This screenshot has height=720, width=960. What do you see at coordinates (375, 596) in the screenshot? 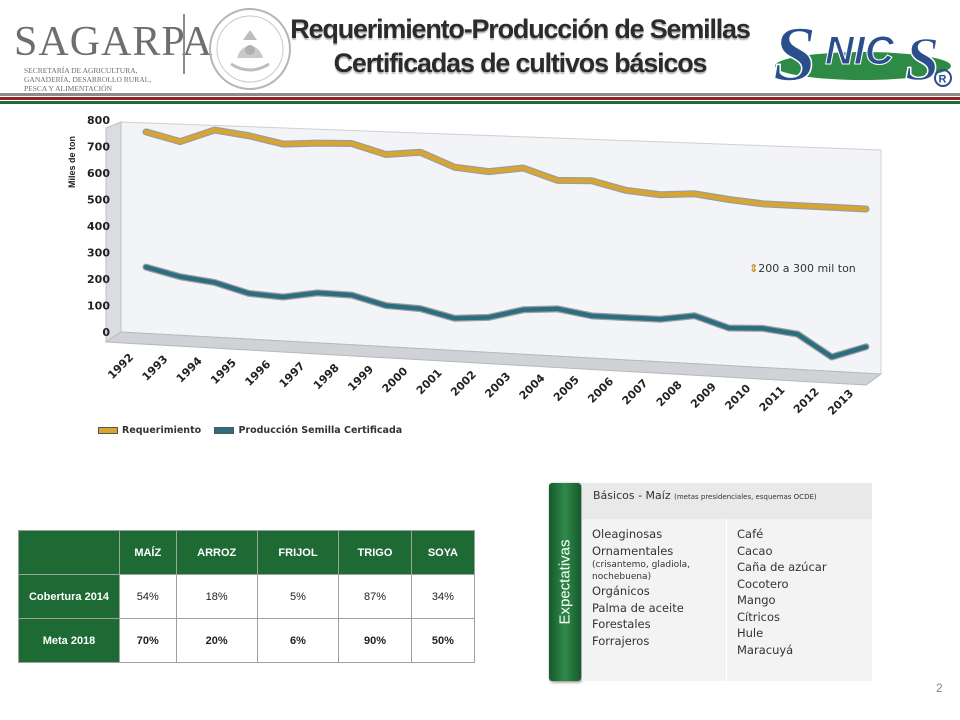
I see `table-cell: 87%` at bounding box center [375, 596].